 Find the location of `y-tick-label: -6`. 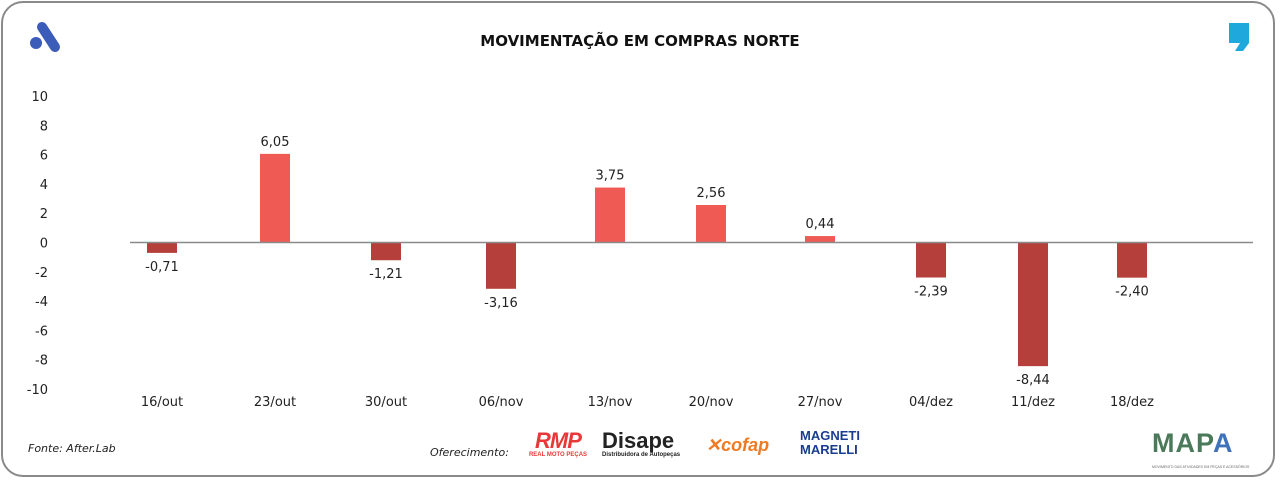

y-tick-label: -6 is located at coordinates (41, 331).